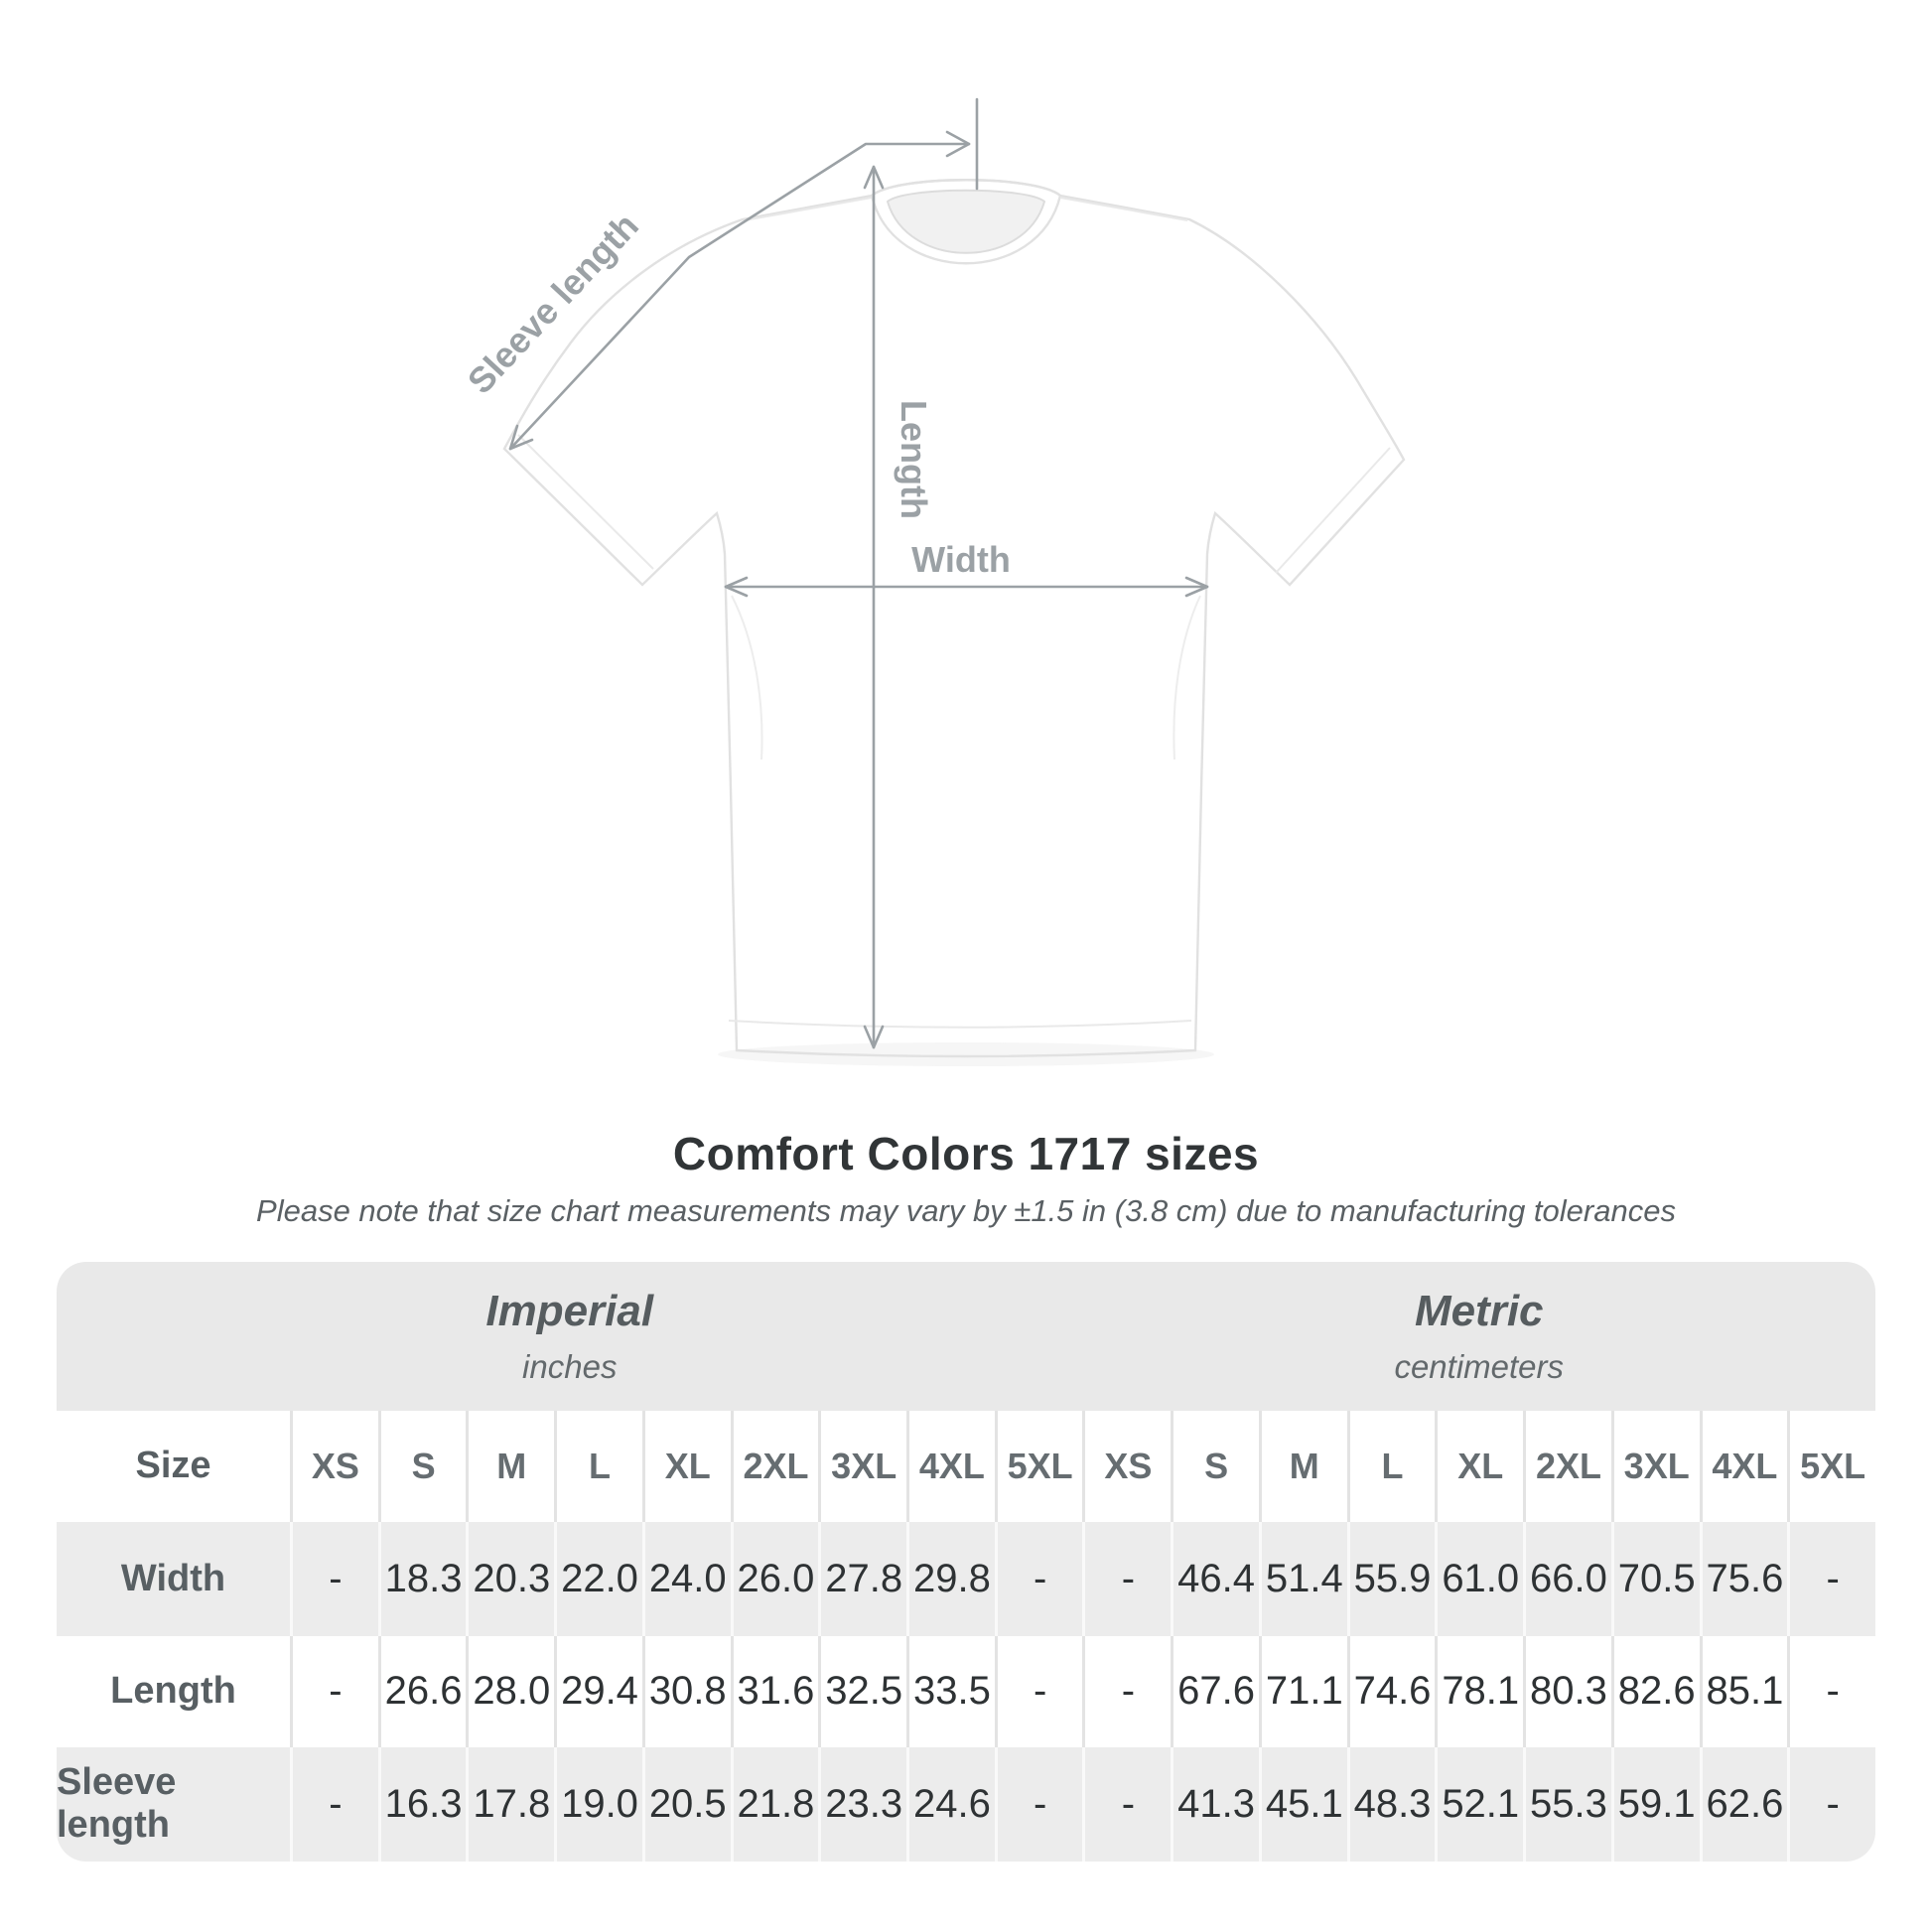  Describe the element at coordinates (1196, 587) in the screenshot. I see `width-arrowhead-right` at that location.